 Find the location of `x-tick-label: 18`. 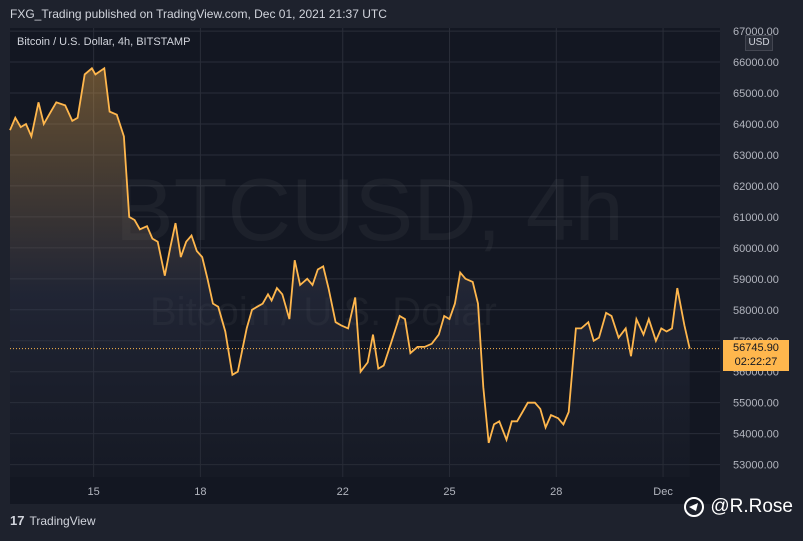

x-tick-label: 18 is located at coordinates (200, 492).